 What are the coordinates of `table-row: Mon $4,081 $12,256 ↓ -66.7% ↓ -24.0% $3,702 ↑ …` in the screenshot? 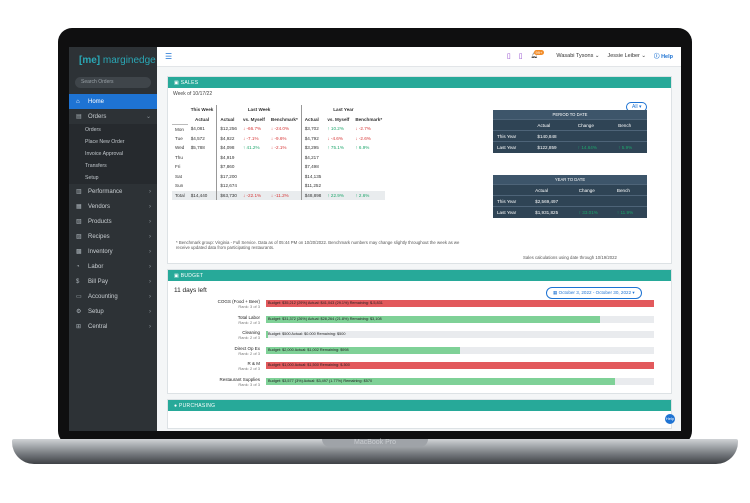 It's located at (278, 129).